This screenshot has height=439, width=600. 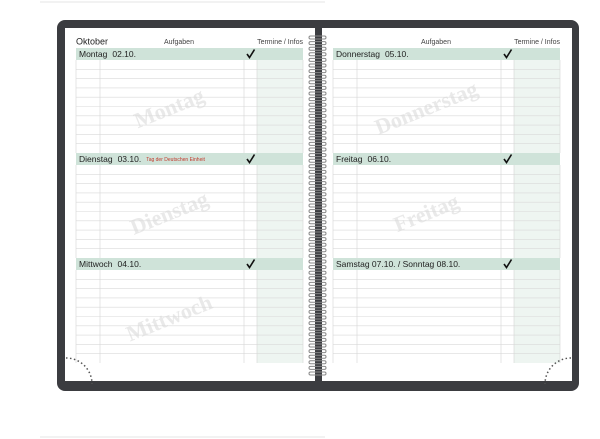 What do you see at coordinates (398, 264) in the screenshot?
I see `day-name: Samstag 07.10. / Sonntag 08.10.` at bounding box center [398, 264].